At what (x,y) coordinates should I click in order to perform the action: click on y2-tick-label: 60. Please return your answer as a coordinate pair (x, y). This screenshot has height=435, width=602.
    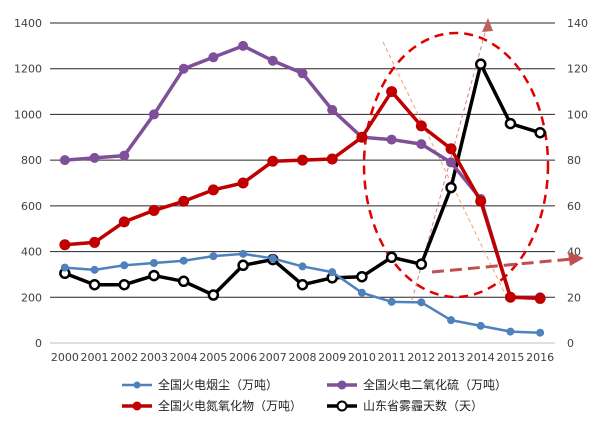
    Looking at the image, I should click on (574, 206).